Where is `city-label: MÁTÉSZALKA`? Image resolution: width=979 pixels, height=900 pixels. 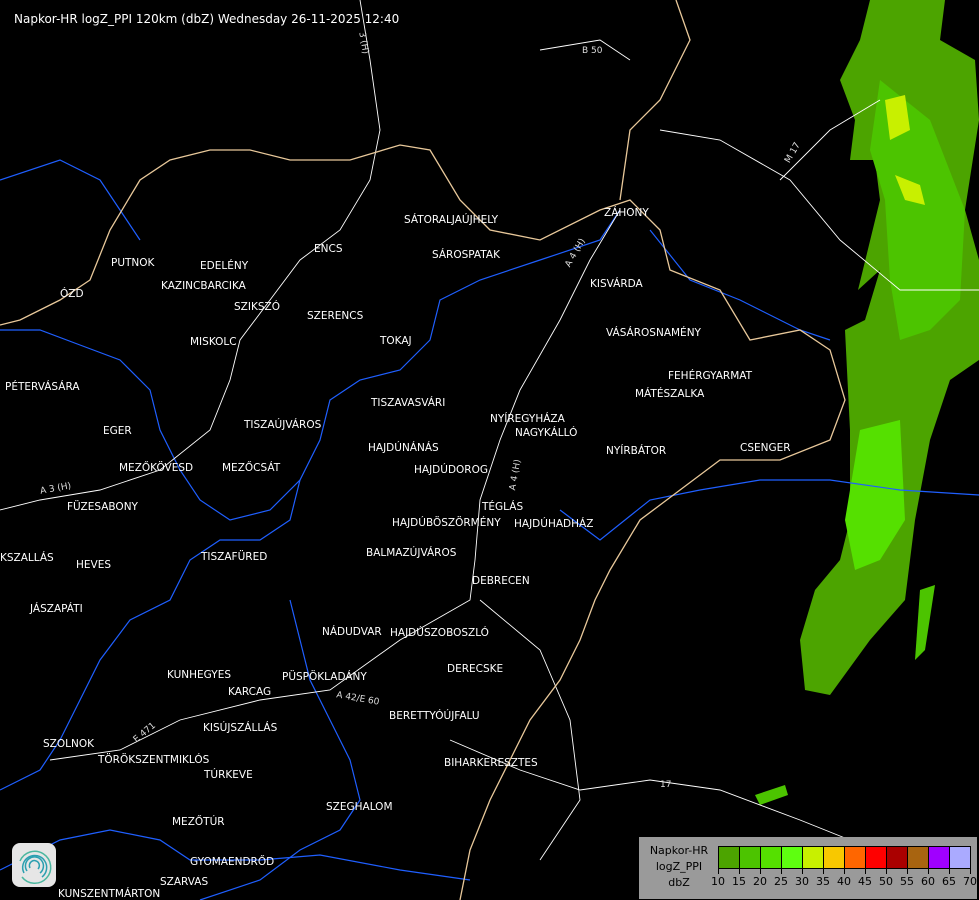
city-label: MÁTÉSZALKA is located at coordinates (670, 394).